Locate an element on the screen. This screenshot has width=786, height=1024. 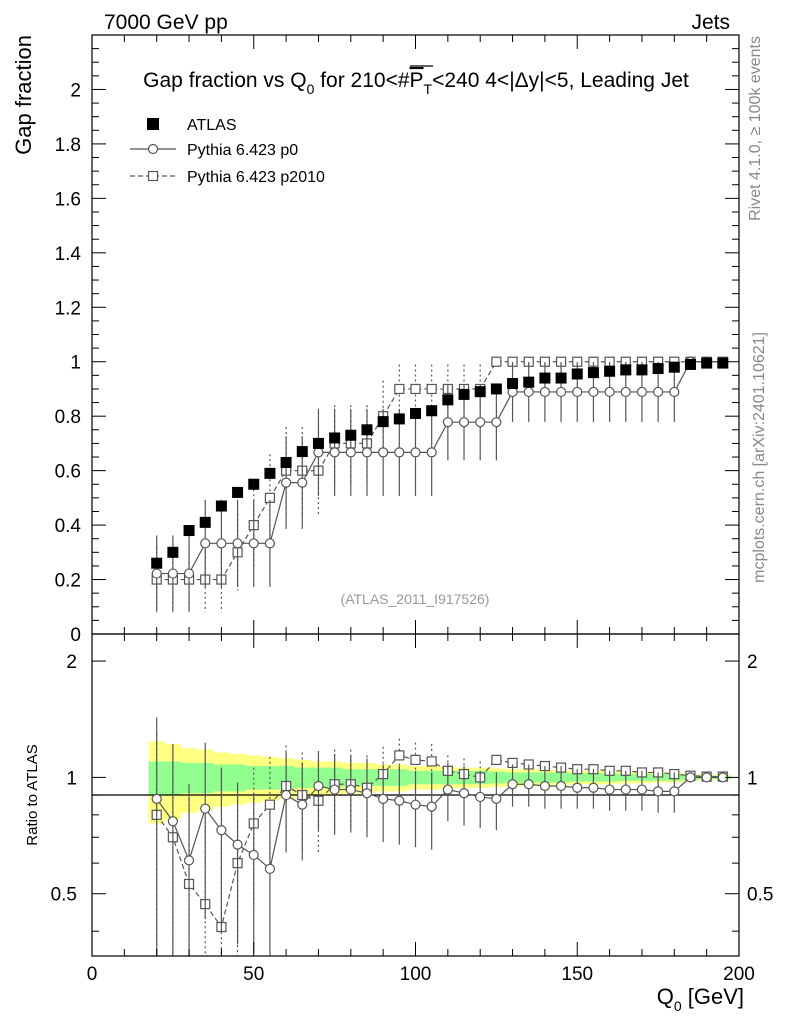
ratio-ytick-label-right: 1 is located at coordinates (752, 778).